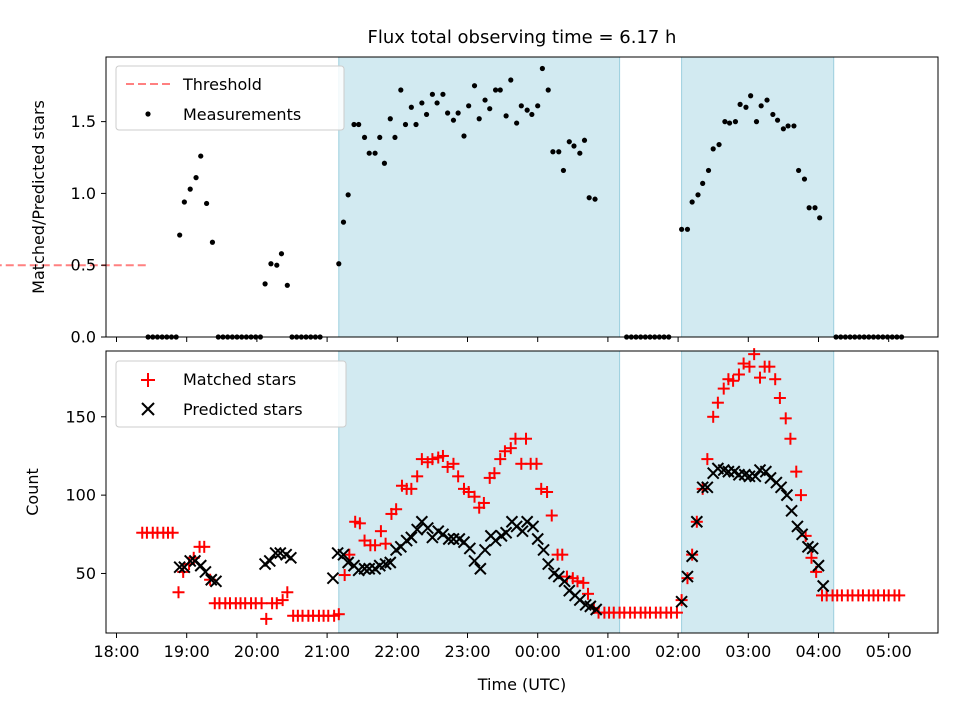  I want to click on y-tick-label: 100, so click(80, 495).